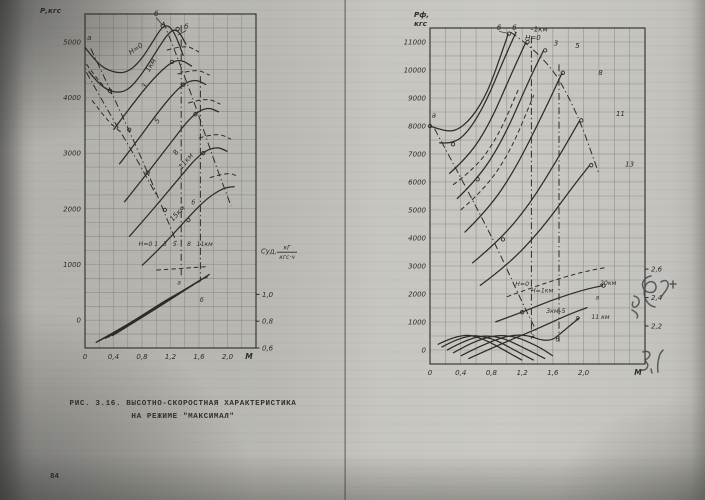 This screenshot has width=705, height=500. What do you see at coordinates (421, 23) in the screenshot?
I see `svg-text: кгс` at bounding box center [421, 23].